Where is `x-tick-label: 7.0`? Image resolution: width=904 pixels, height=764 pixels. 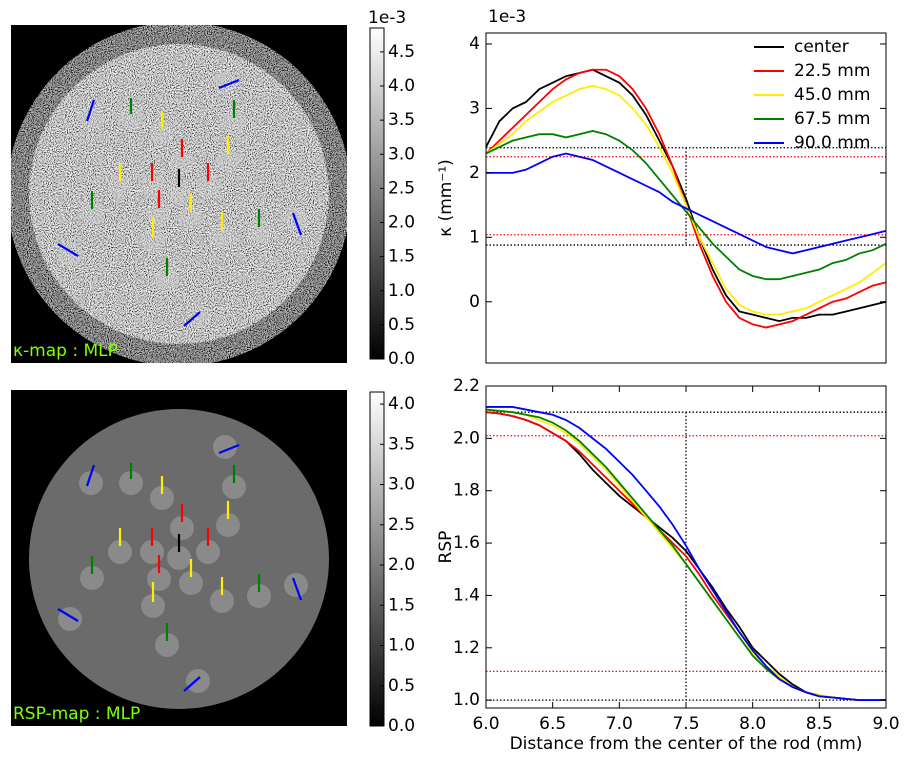
x-tick-label: 7.0 is located at coordinates (619, 724).